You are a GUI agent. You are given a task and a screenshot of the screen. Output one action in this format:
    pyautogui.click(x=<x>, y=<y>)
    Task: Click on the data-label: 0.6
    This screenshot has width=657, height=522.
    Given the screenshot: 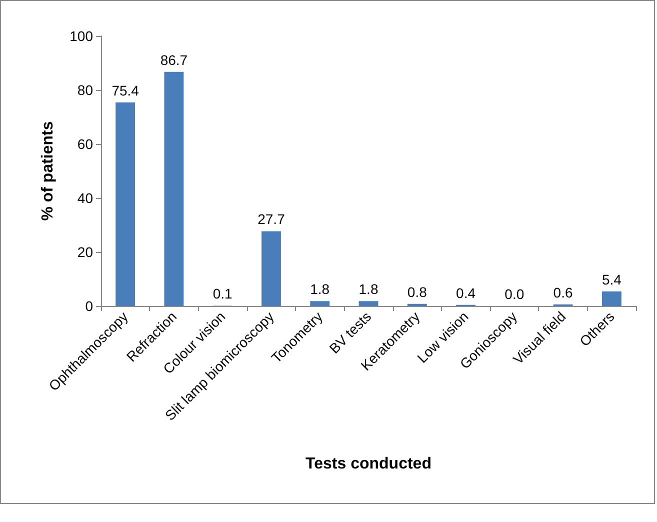 What is the action you would take?
    pyautogui.click(x=563, y=292)
    